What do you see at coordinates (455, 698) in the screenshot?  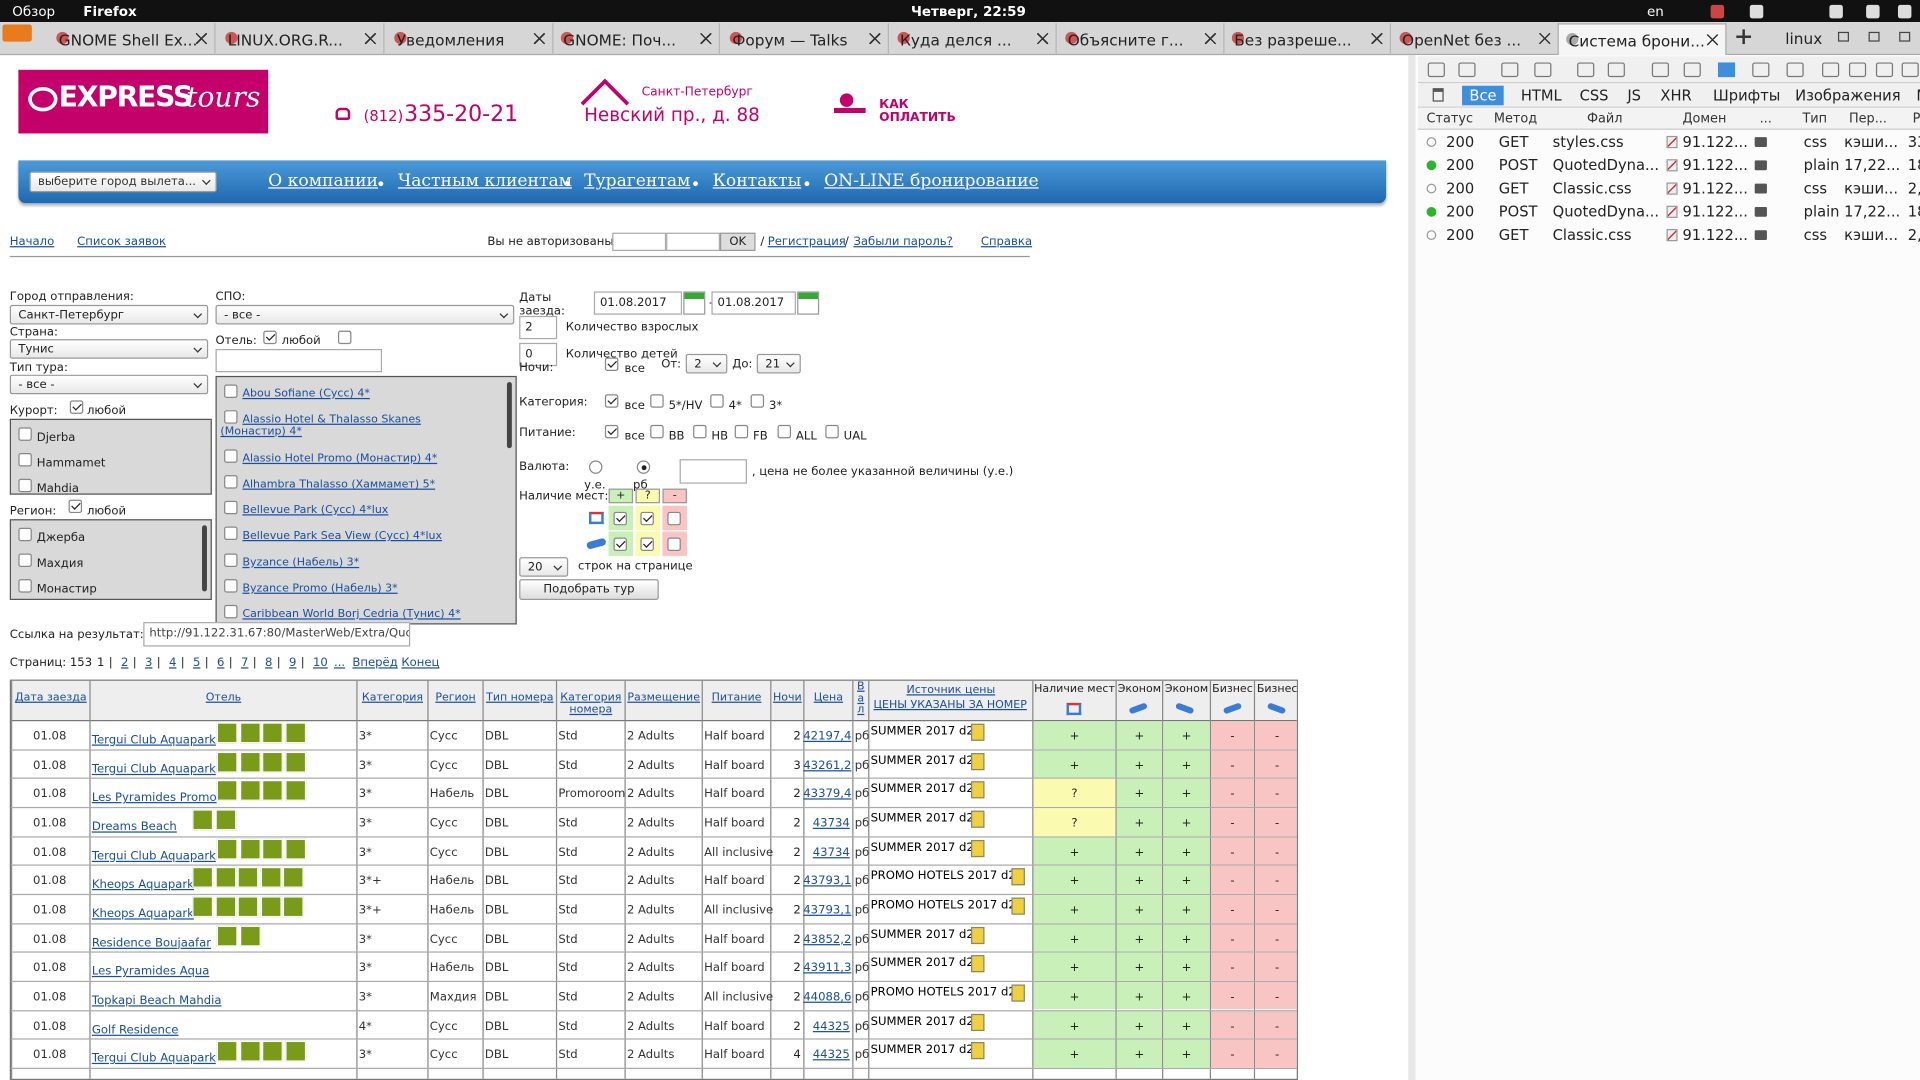 I see `column-header: Регион` at bounding box center [455, 698].